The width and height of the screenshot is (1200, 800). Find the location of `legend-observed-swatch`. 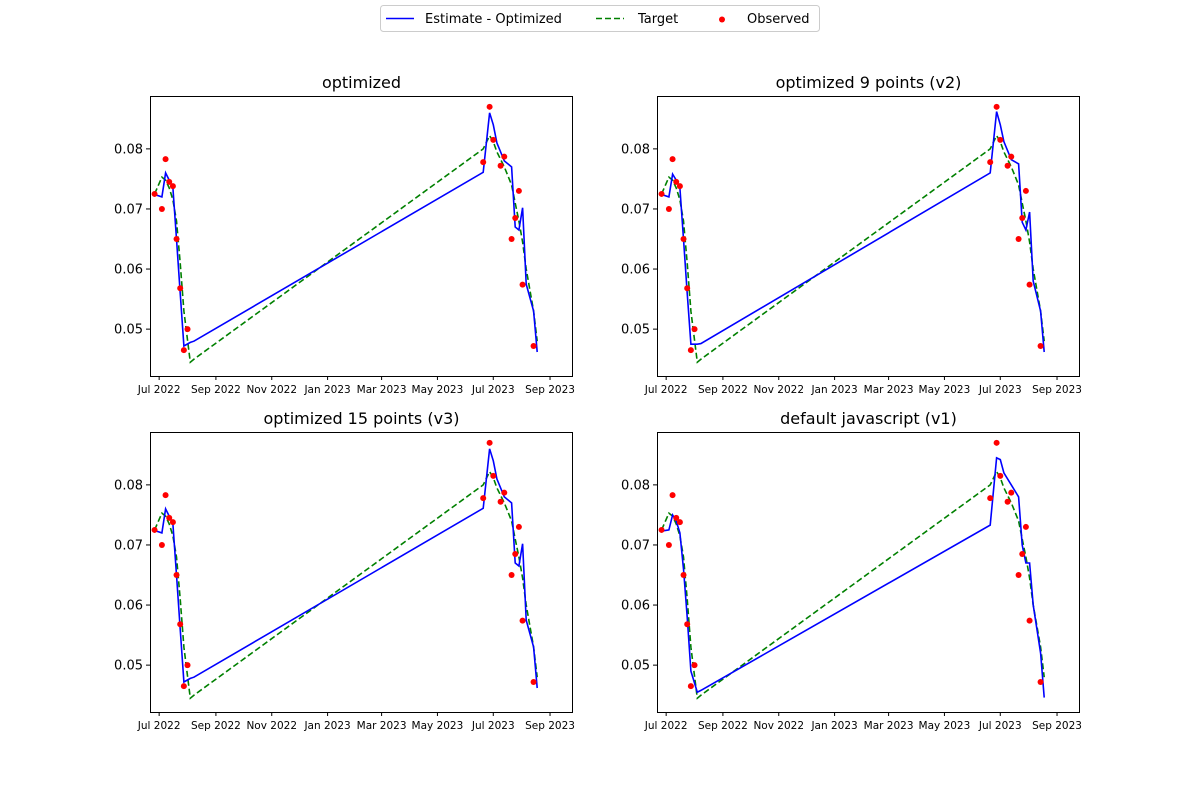

legend-observed-swatch is located at coordinates (722, 19).